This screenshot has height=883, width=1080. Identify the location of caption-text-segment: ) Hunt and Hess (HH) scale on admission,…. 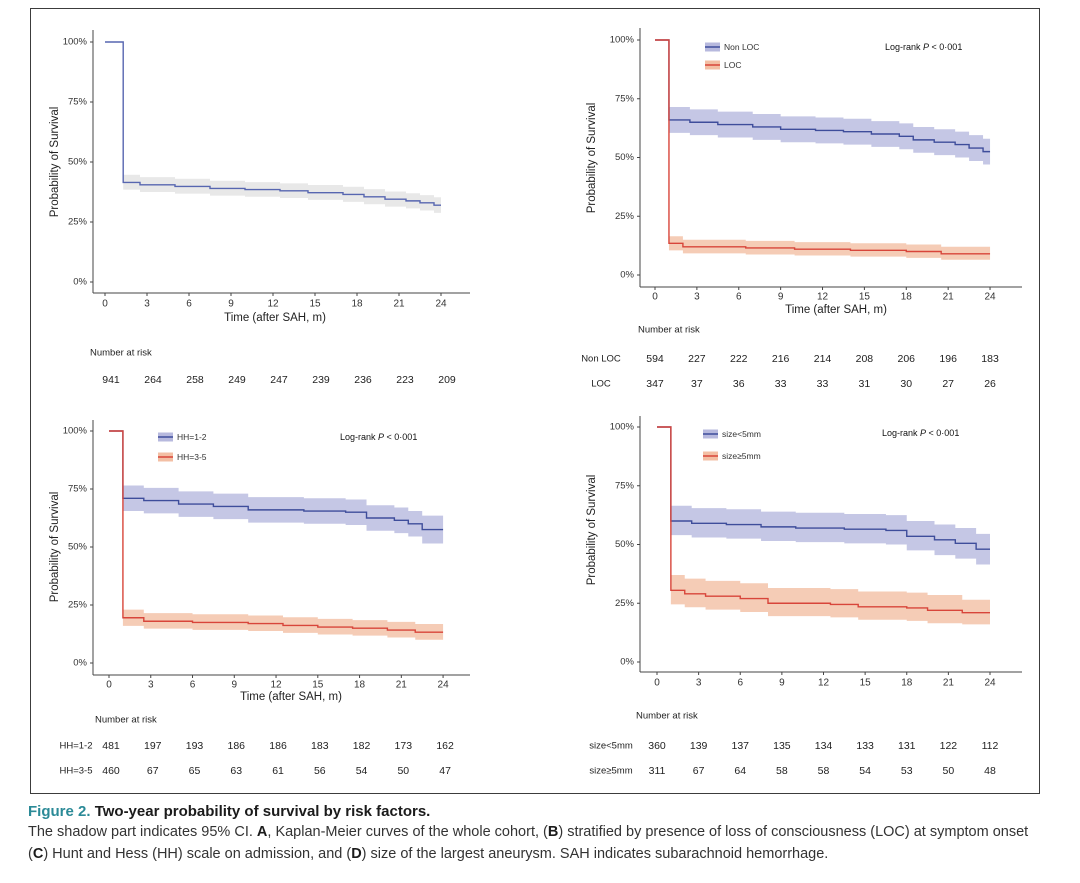
(197, 853).